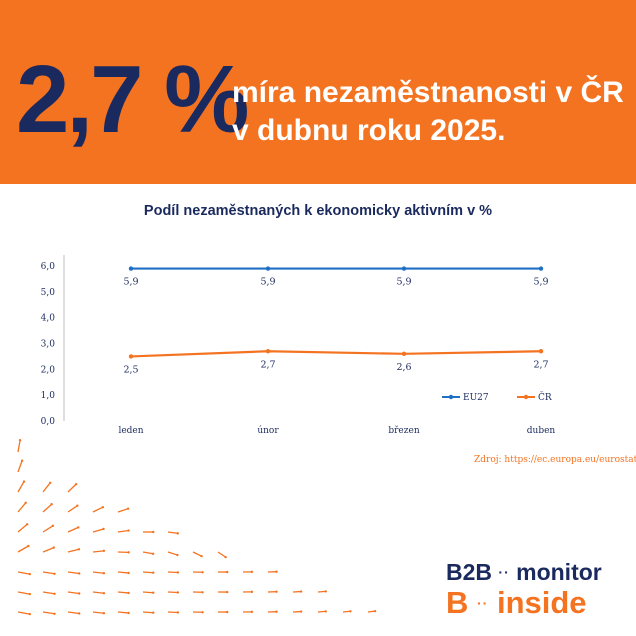 Image resolution: width=636 pixels, height=636 pixels. Describe the element at coordinates (559, 572) in the screenshot. I see `logo-monitor: monitor` at that location.